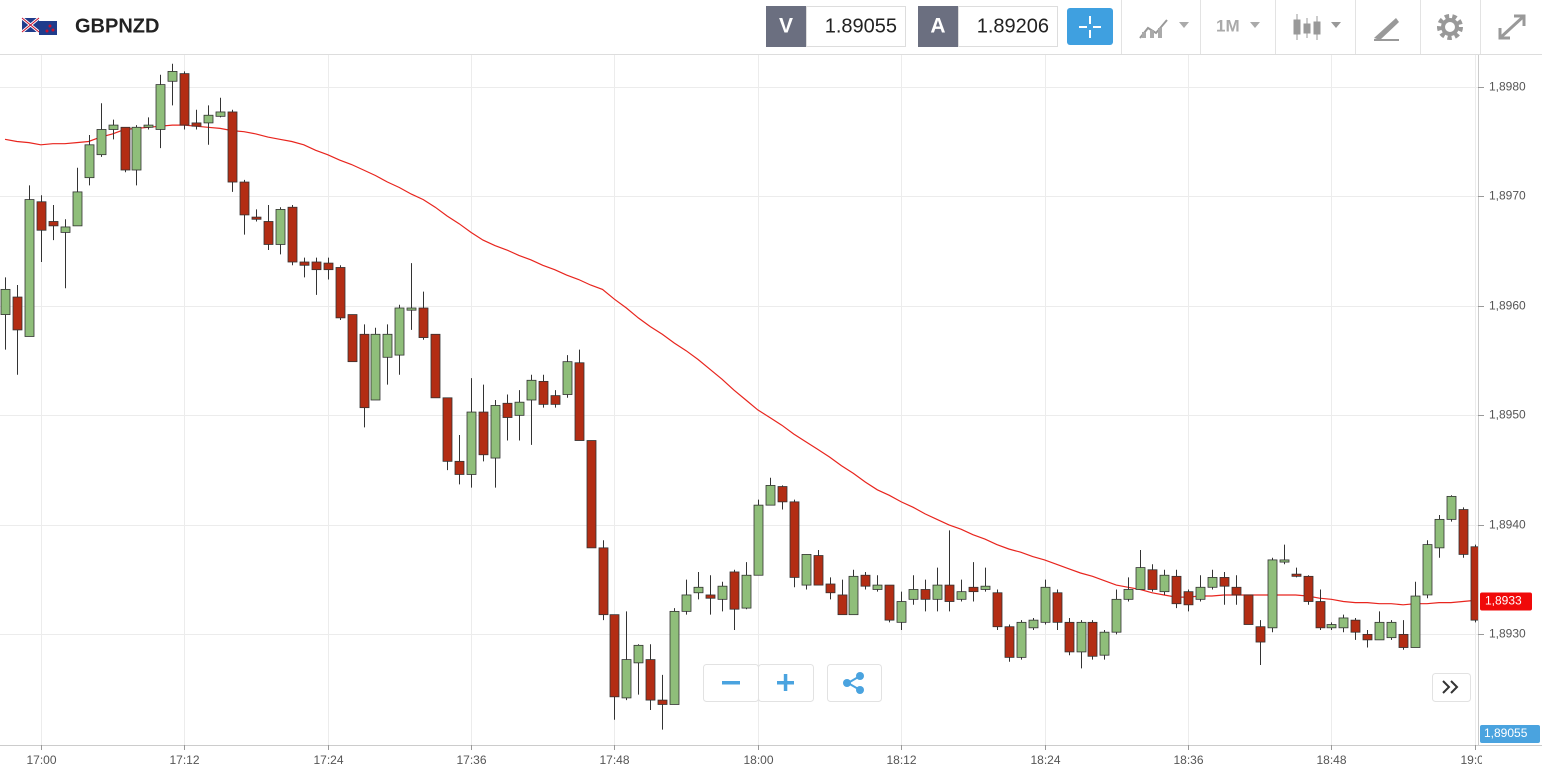 The width and height of the screenshot is (1542, 781). I want to click on toolbar-separators, so click(1301, 27).